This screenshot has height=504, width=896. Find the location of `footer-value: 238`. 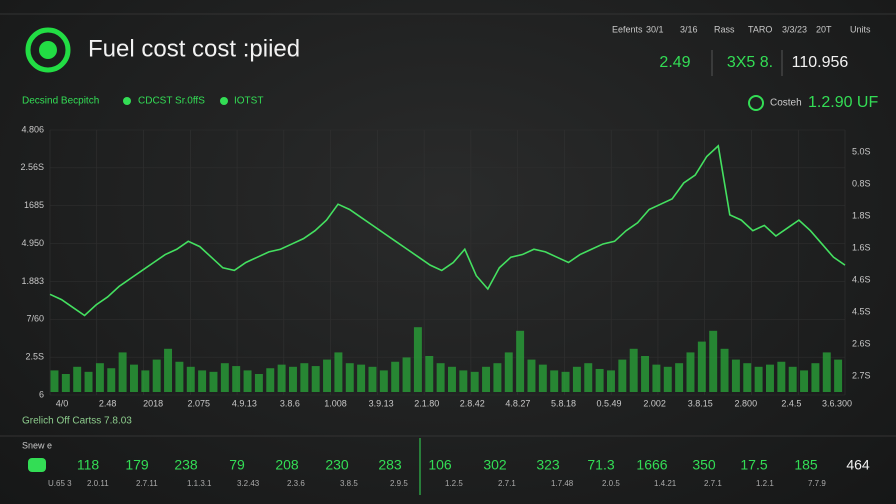

footer-value: 238 is located at coordinates (186, 465).